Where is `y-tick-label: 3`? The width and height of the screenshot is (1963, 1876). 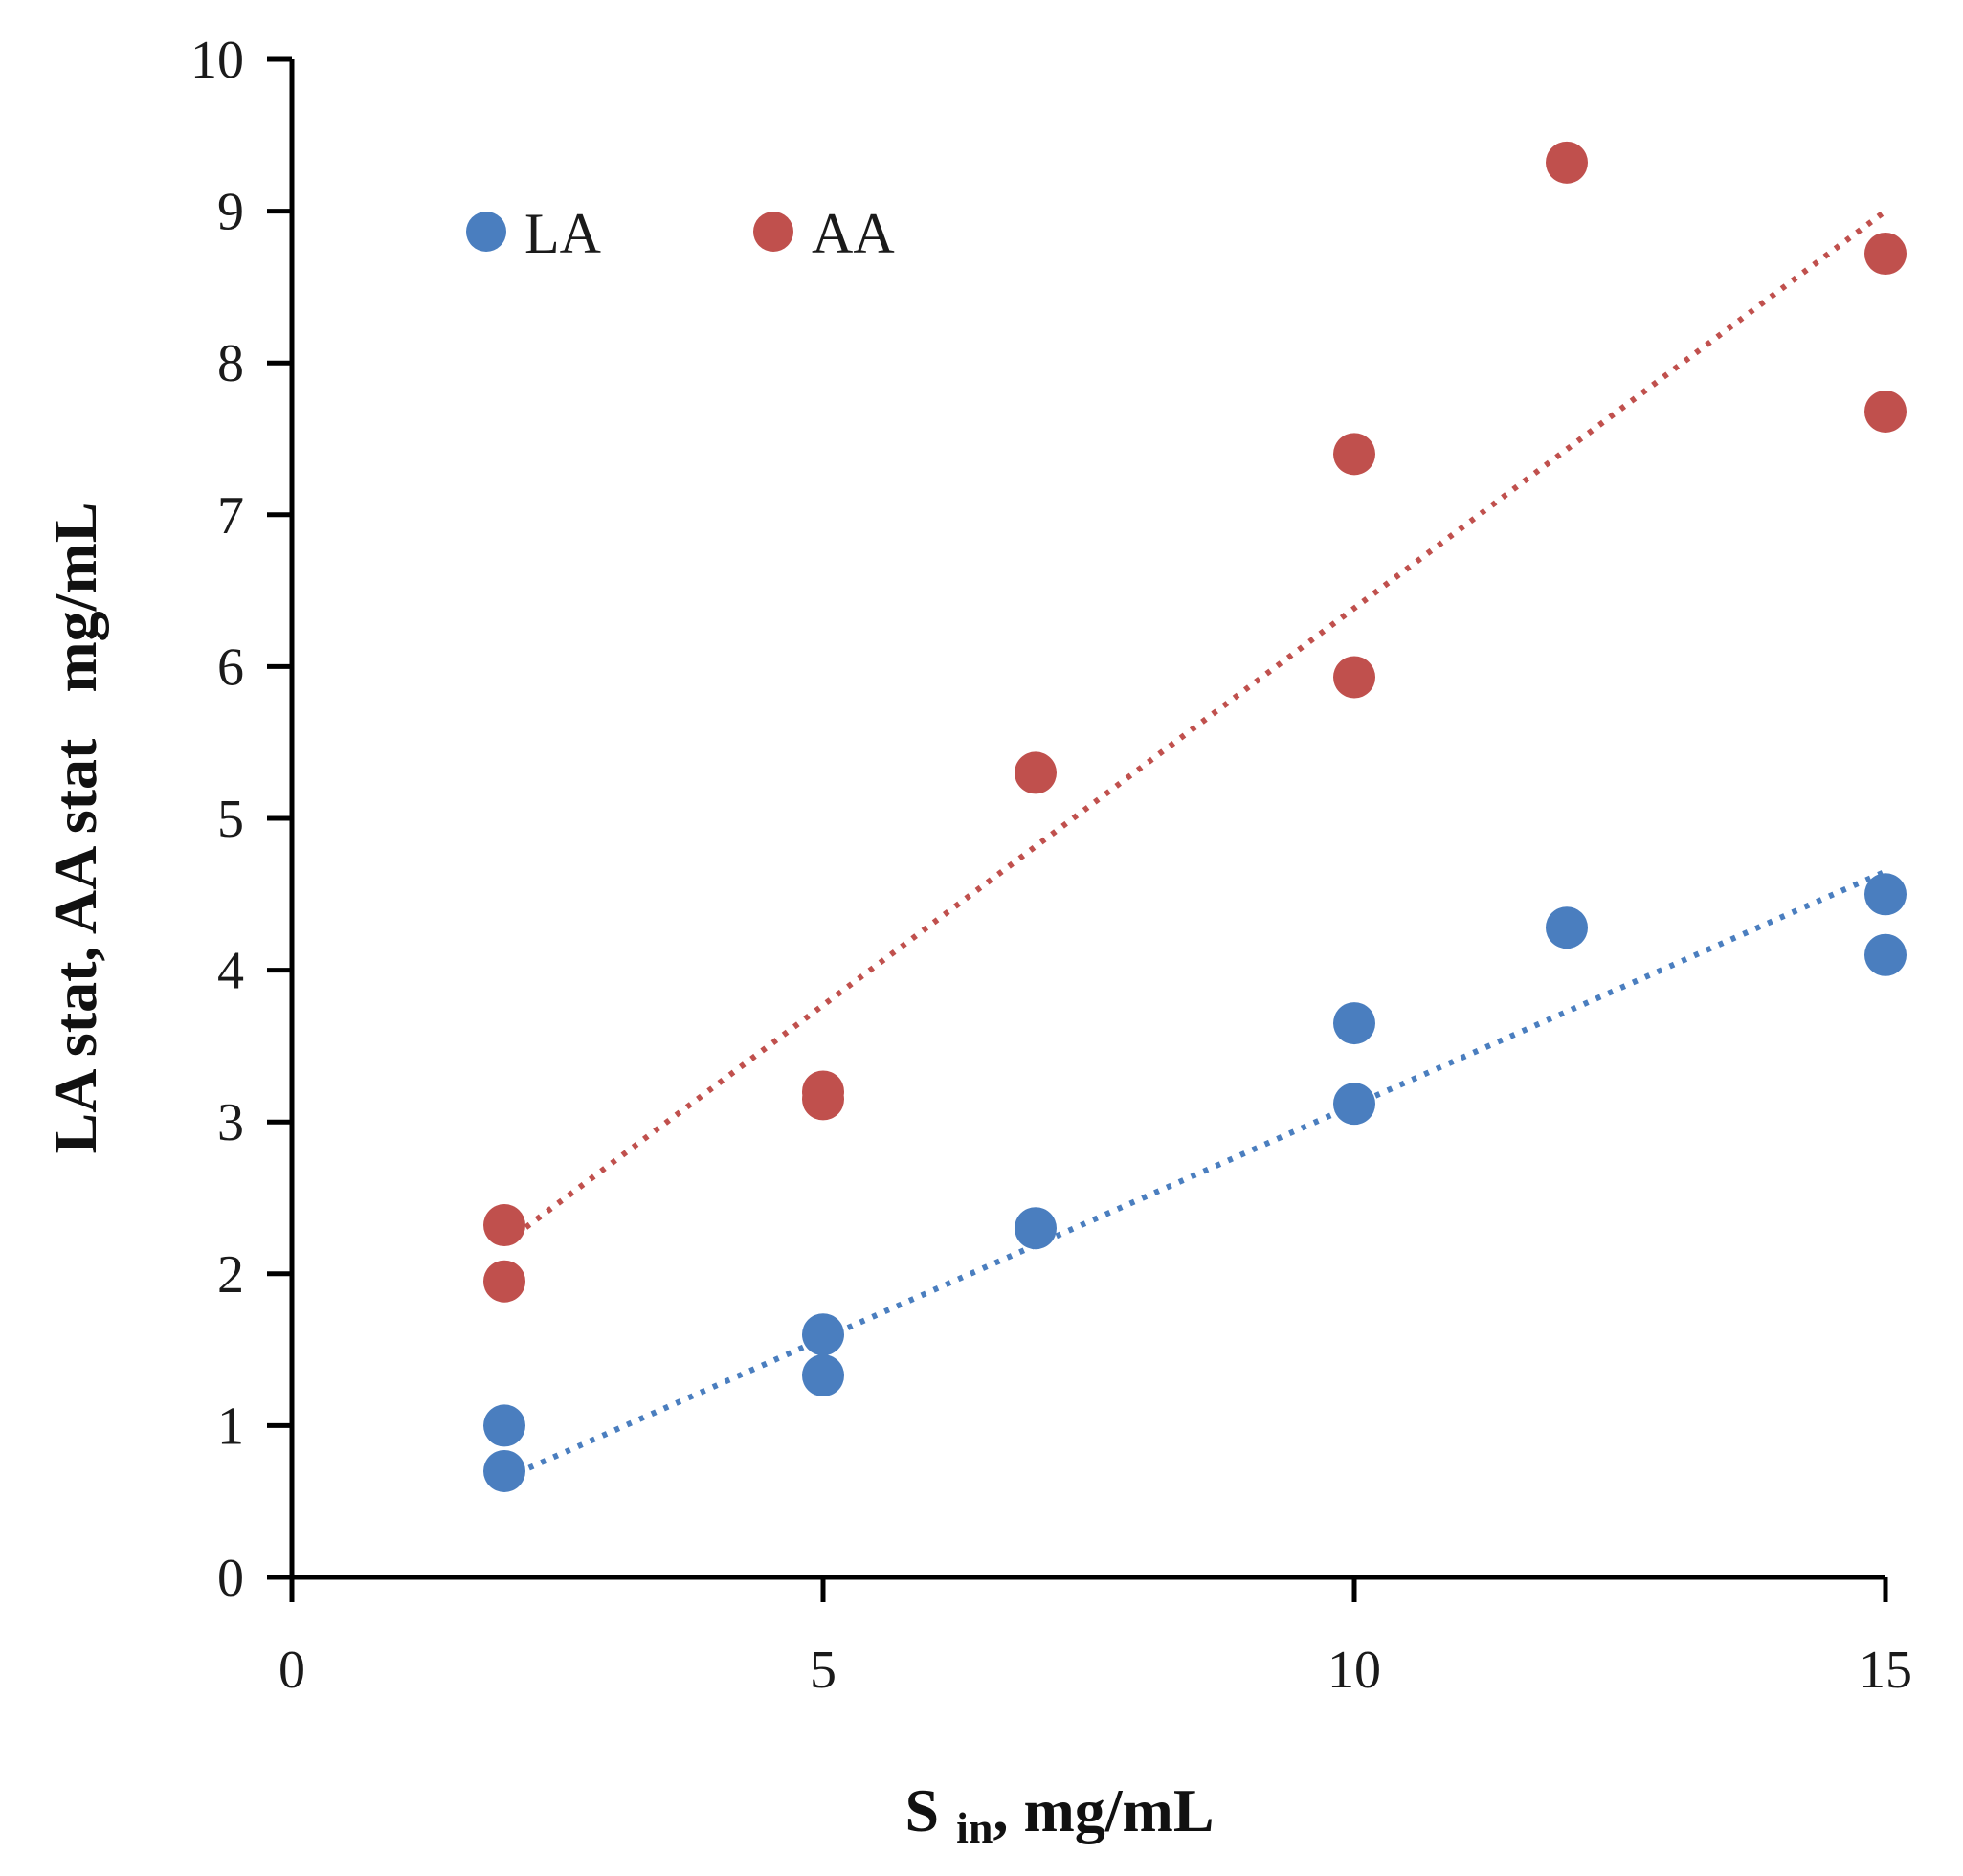 y-tick-label: 3 is located at coordinates (231, 1122).